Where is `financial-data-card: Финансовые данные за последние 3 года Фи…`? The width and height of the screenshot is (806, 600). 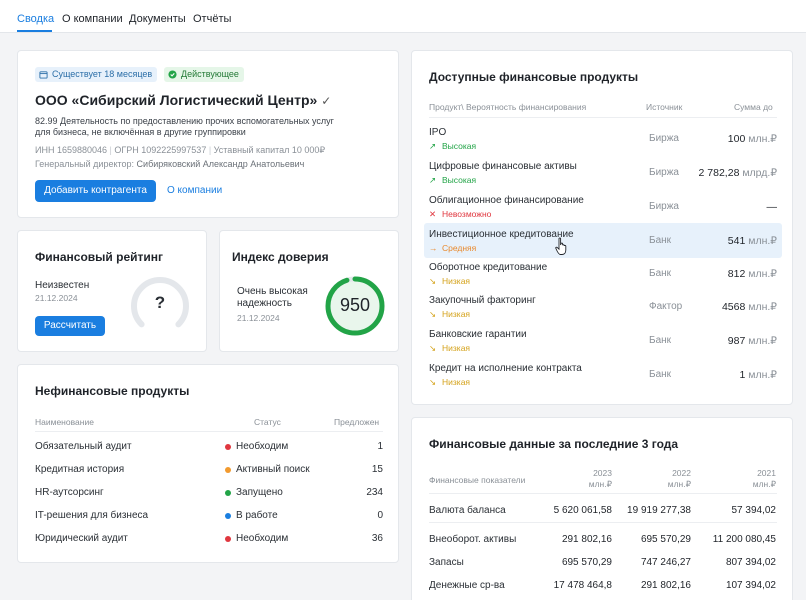
financial-data-card: Финансовые данные за последние 3 года Фи… is located at coordinates (602, 508).